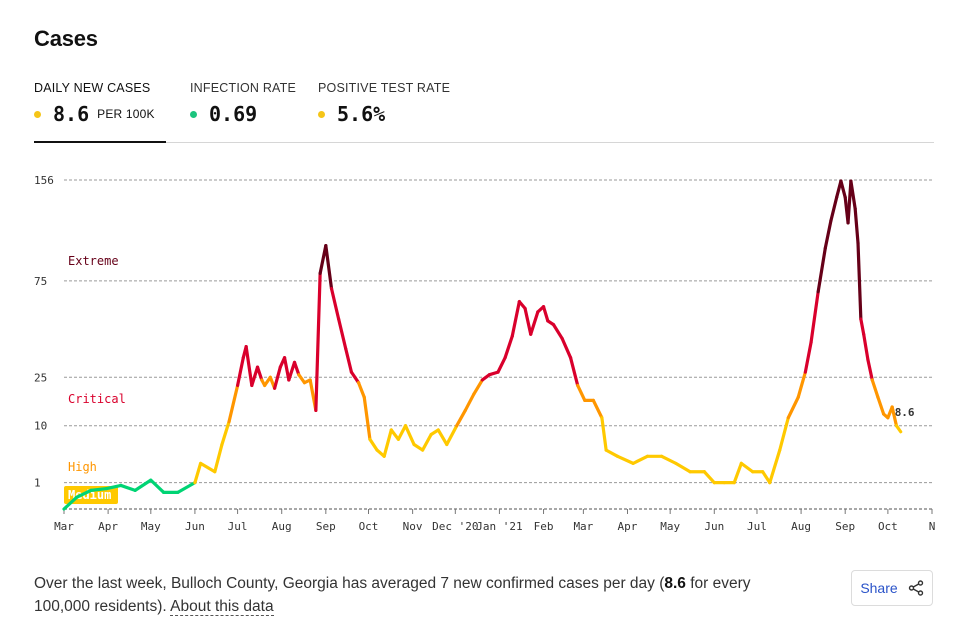  I want to click on tab-value: 0.69, so click(233, 114).